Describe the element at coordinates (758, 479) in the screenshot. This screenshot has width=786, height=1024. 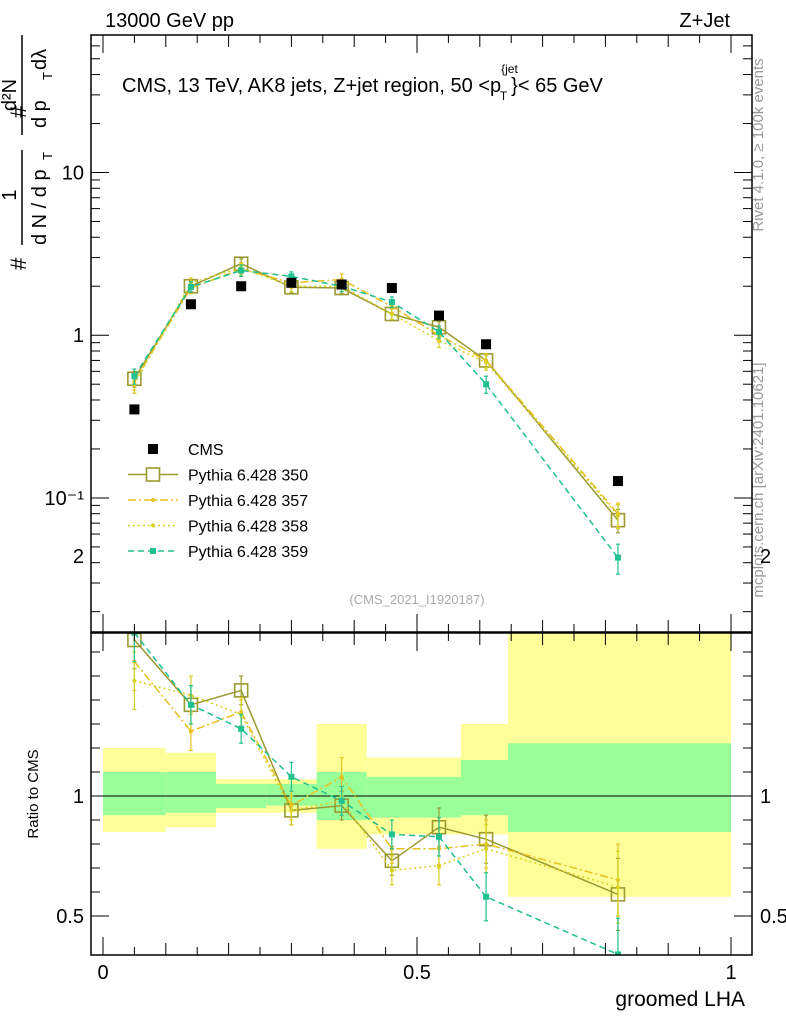
I see `mcplots-label: mcplots.cern.ch [arXiv:2401.10621]` at that location.